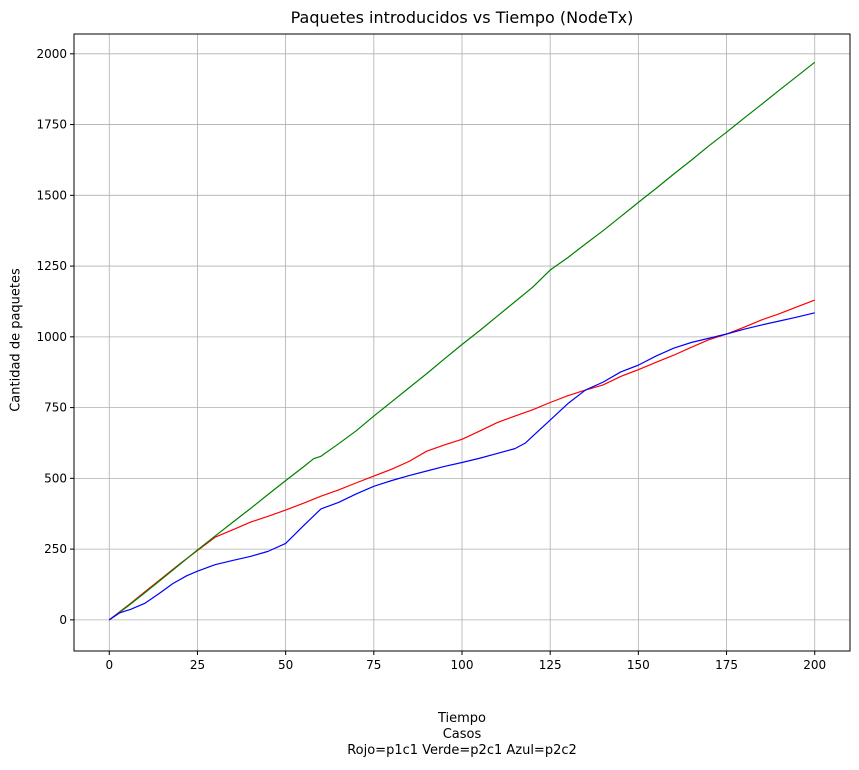  I want to click on y-tick-label: 0, so click(63, 620).